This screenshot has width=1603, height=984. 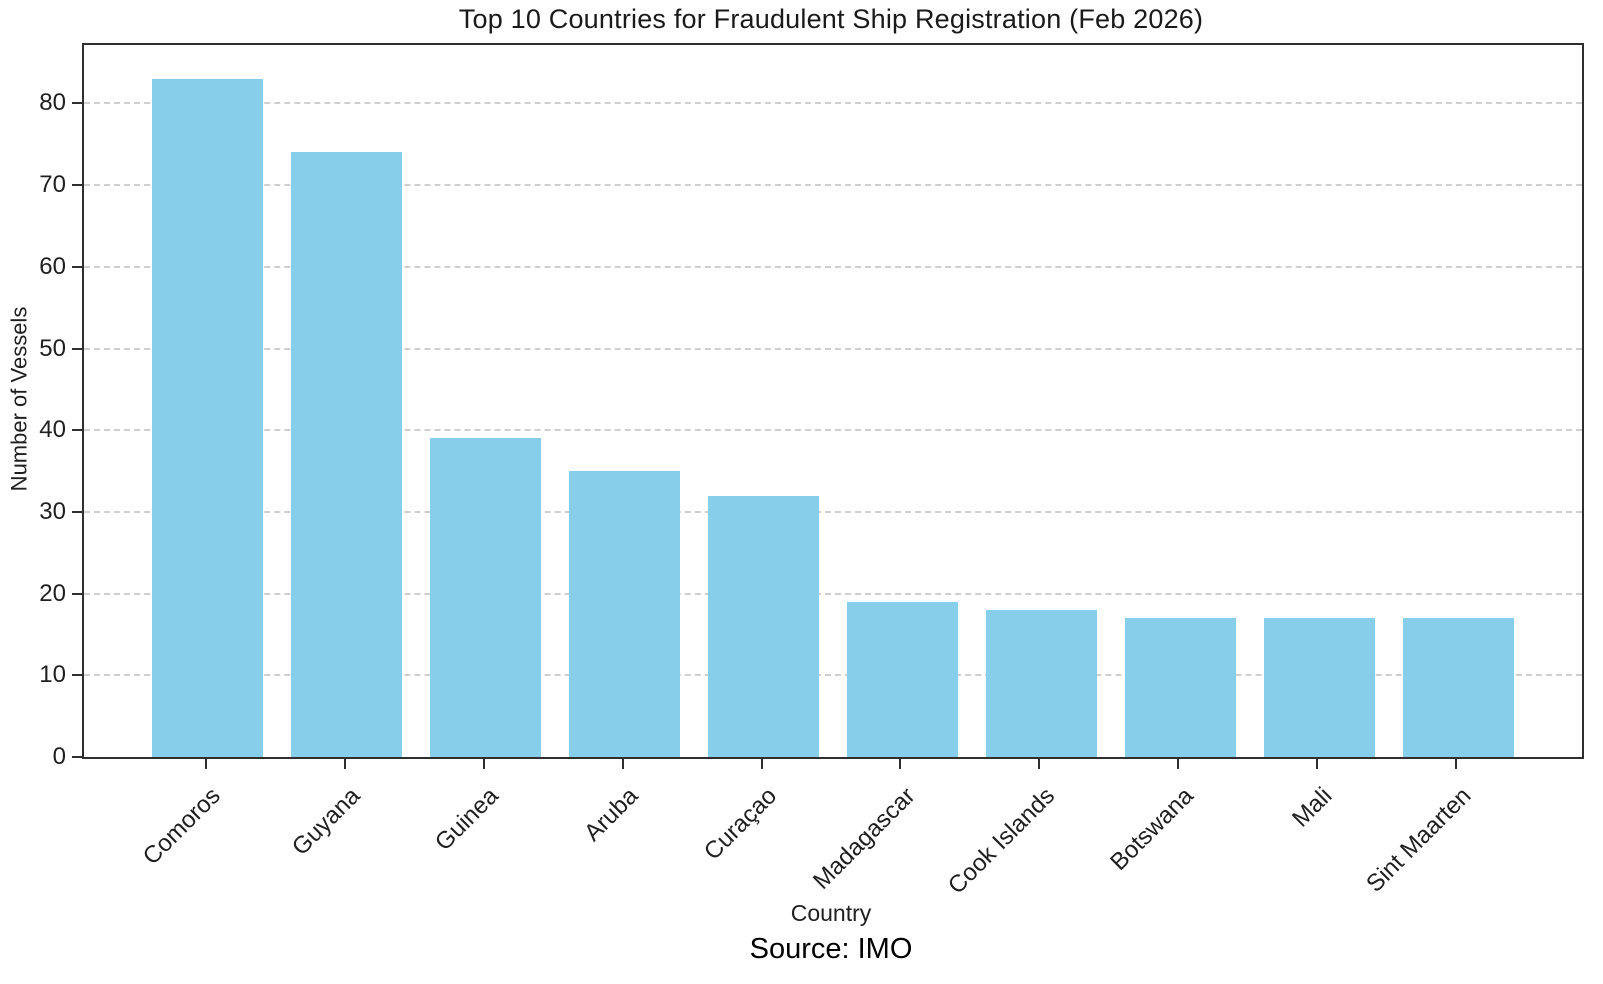 What do you see at coordinates (59, 756) in the screenshot?
I see `y-tick-label: 0` at bounding box center [59, 756].